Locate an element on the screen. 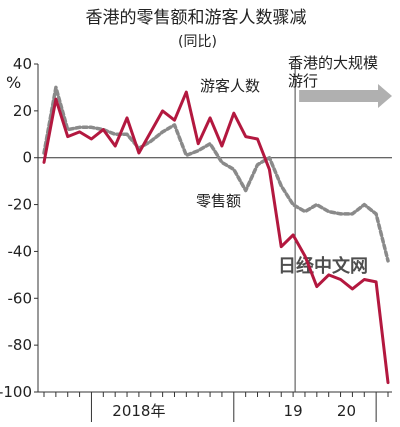  y-tick-label: -40 is located at coordinates (20, 251).